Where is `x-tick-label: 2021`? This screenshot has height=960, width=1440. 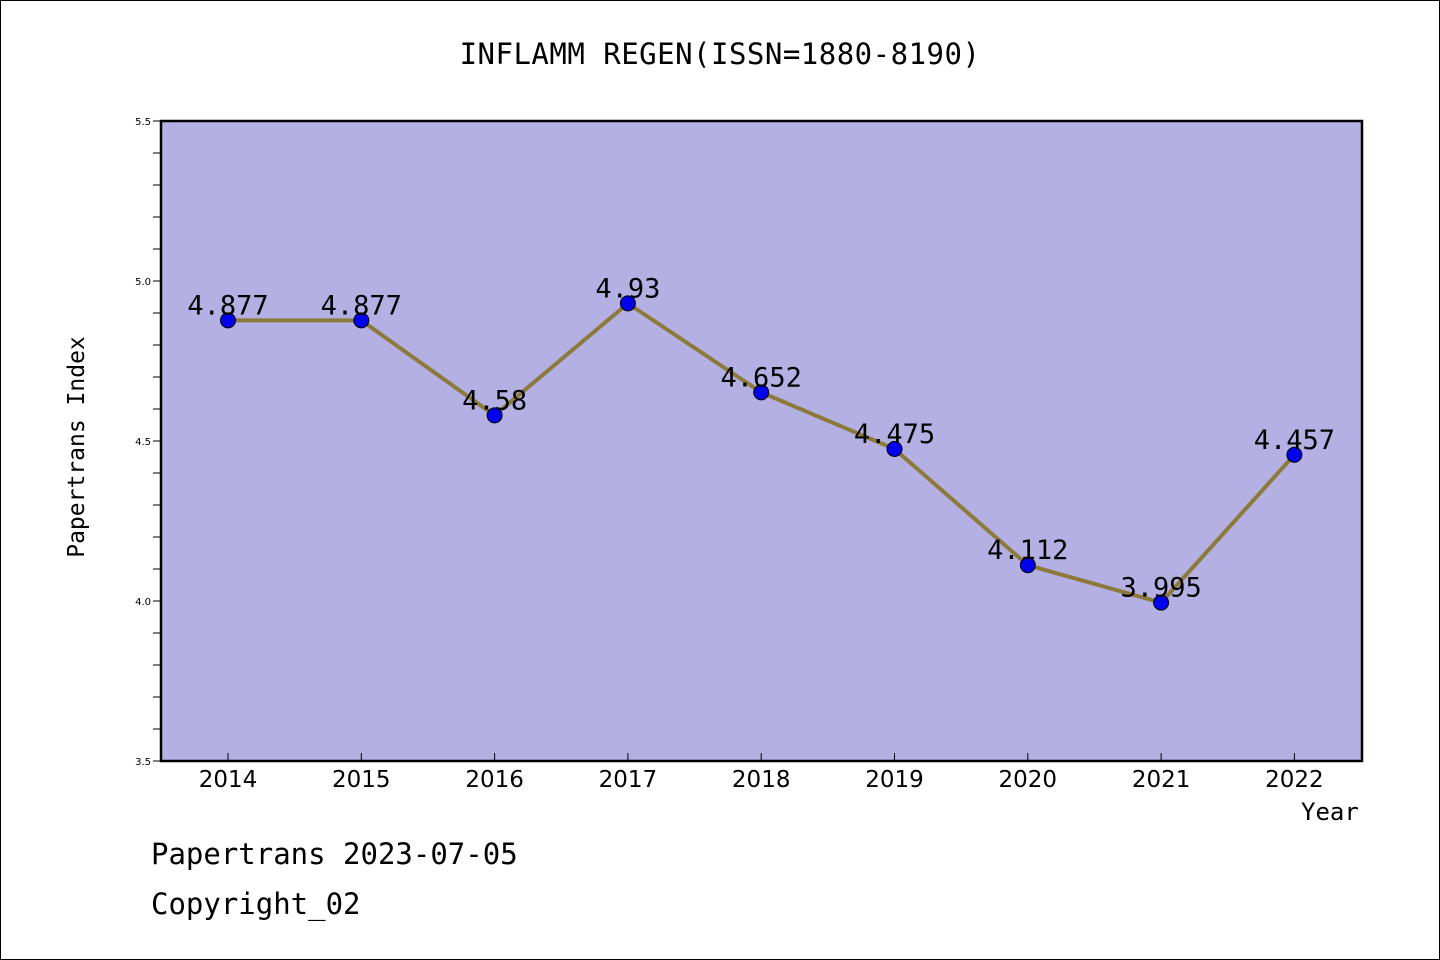
x-tick-label: 2021 is located at coordinates (1161, 780).